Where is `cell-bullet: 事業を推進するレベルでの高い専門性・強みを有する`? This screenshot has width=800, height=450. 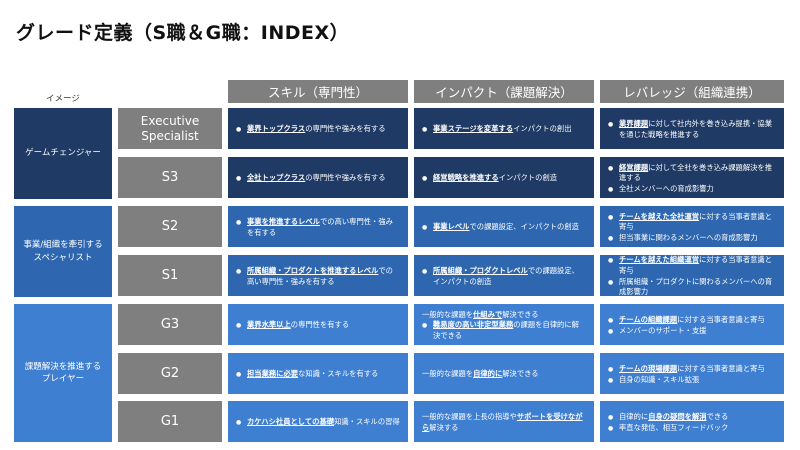 cell-bullet: 事業を推進するレベルでの高い専門性・強みを有する is located at coordinates (318, 227).